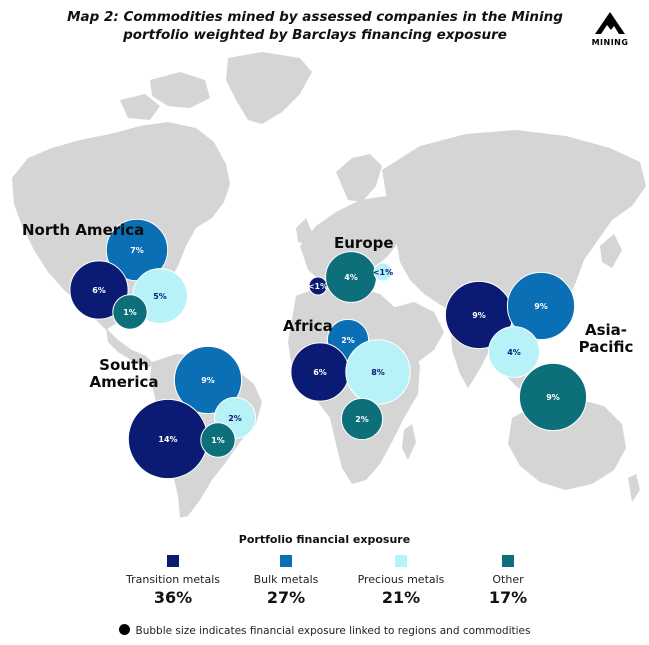  Describe the element at coordinates (173, 597) in the screenshot. I see `legend-value: 36%` at that location.